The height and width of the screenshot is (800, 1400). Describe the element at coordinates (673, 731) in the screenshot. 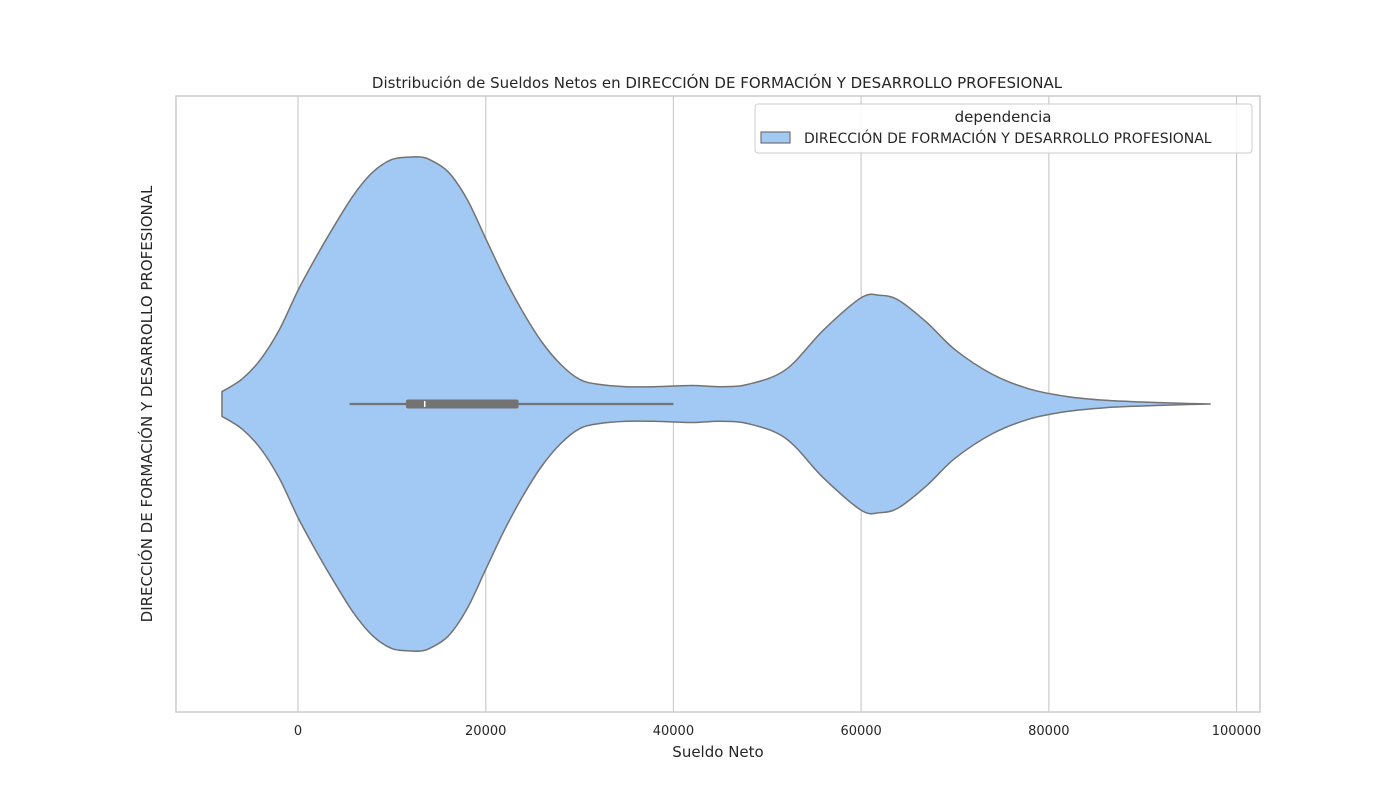

I see `x-tick-label: 40000` at that location.